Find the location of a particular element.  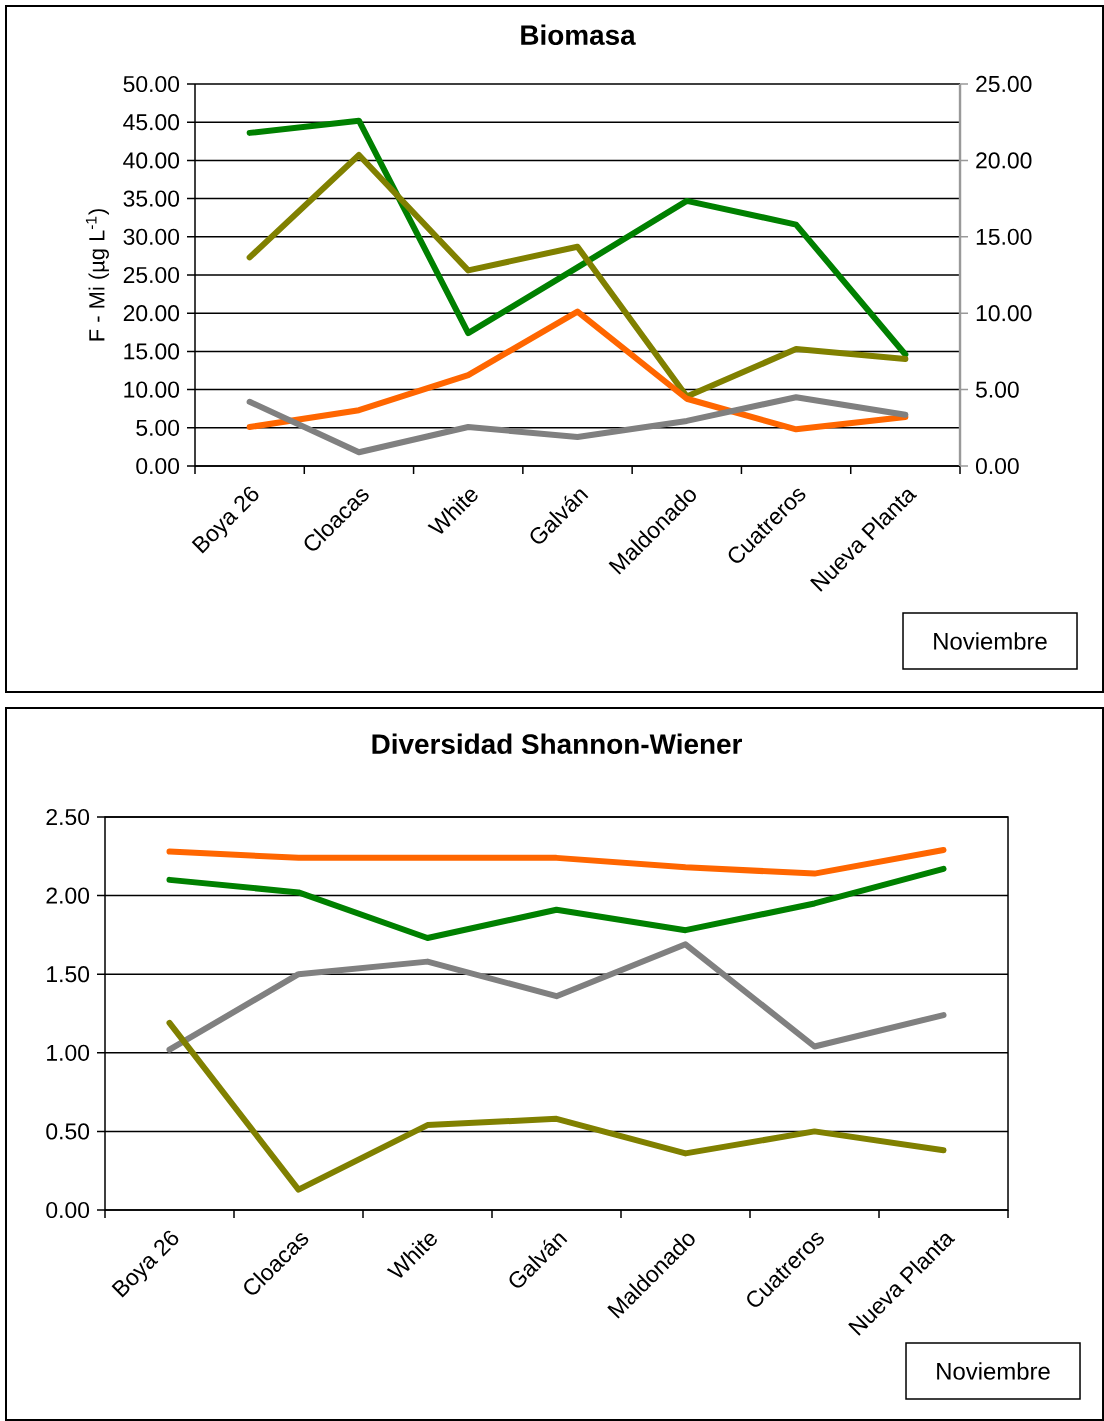

y2-tick-label: 10.00 is located at coordinates (1004, 313).